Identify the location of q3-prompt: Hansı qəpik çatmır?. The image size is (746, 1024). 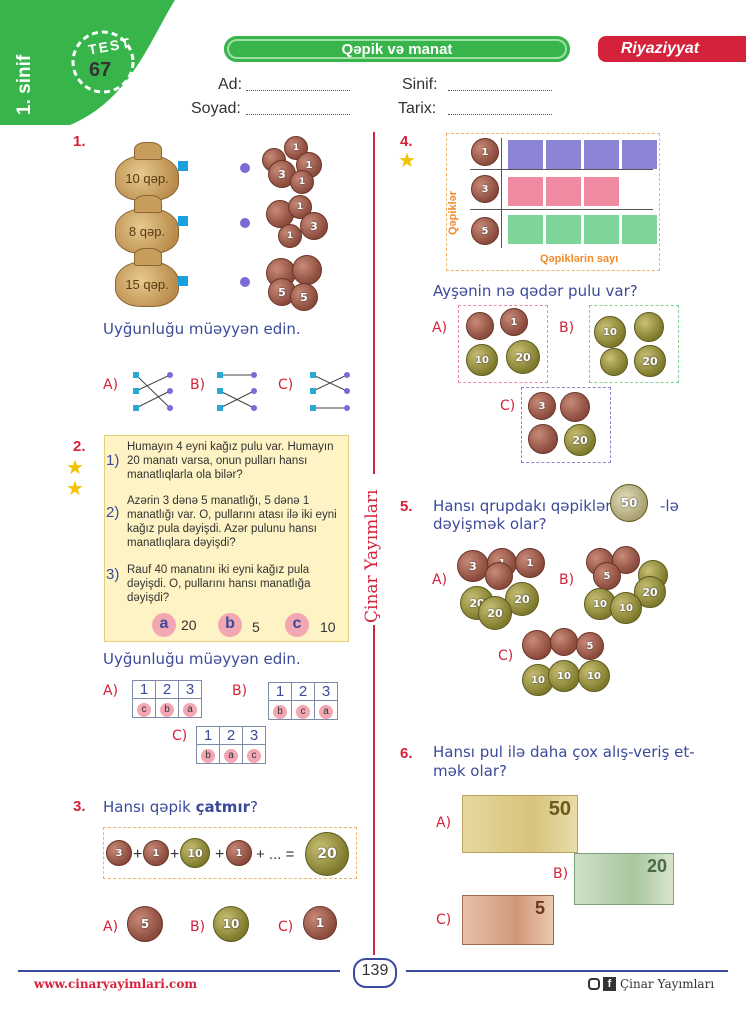
(180, 807).